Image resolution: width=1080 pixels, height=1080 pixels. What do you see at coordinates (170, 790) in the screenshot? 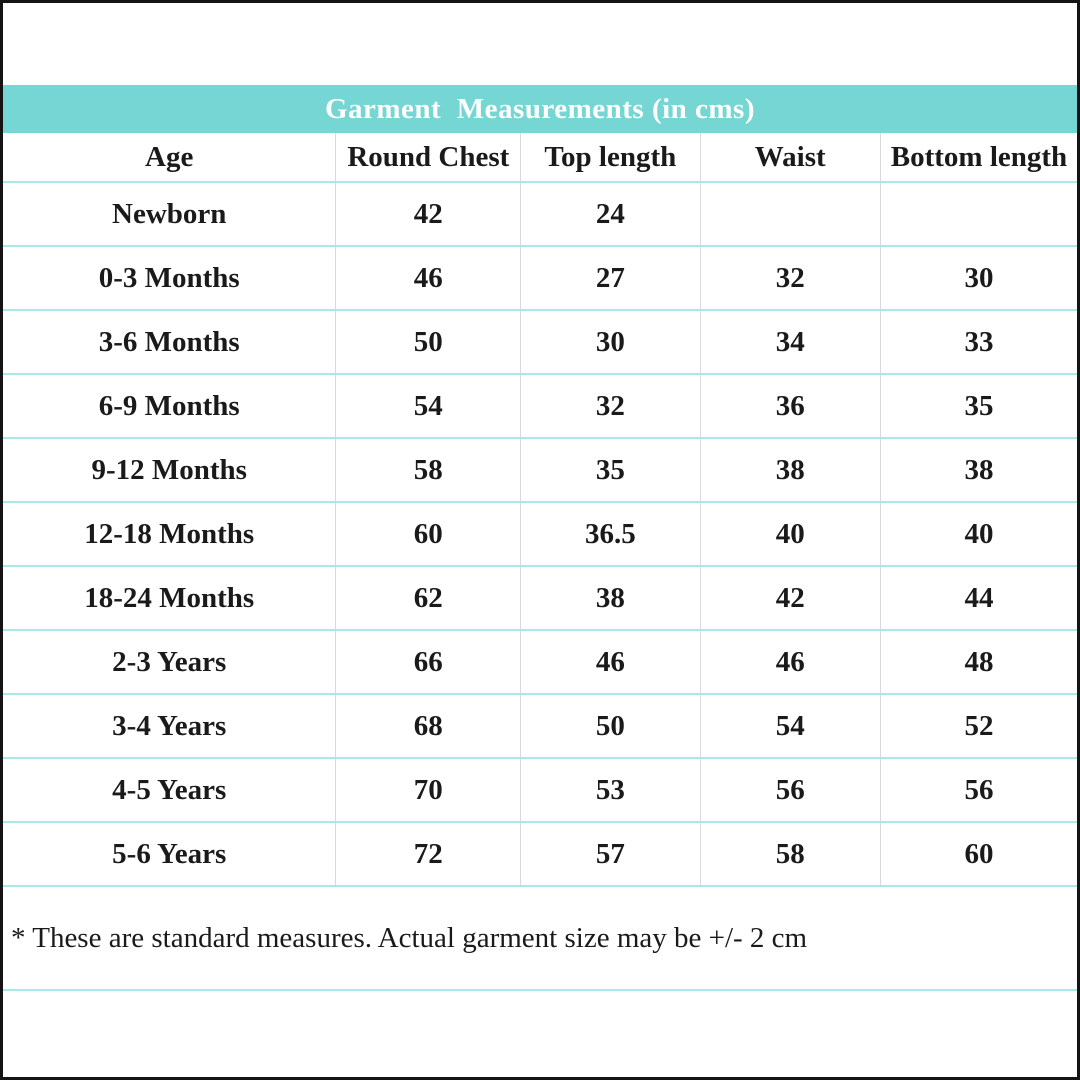
I see `age-cell: 4-5 Years` at bounding box center [170, 790].